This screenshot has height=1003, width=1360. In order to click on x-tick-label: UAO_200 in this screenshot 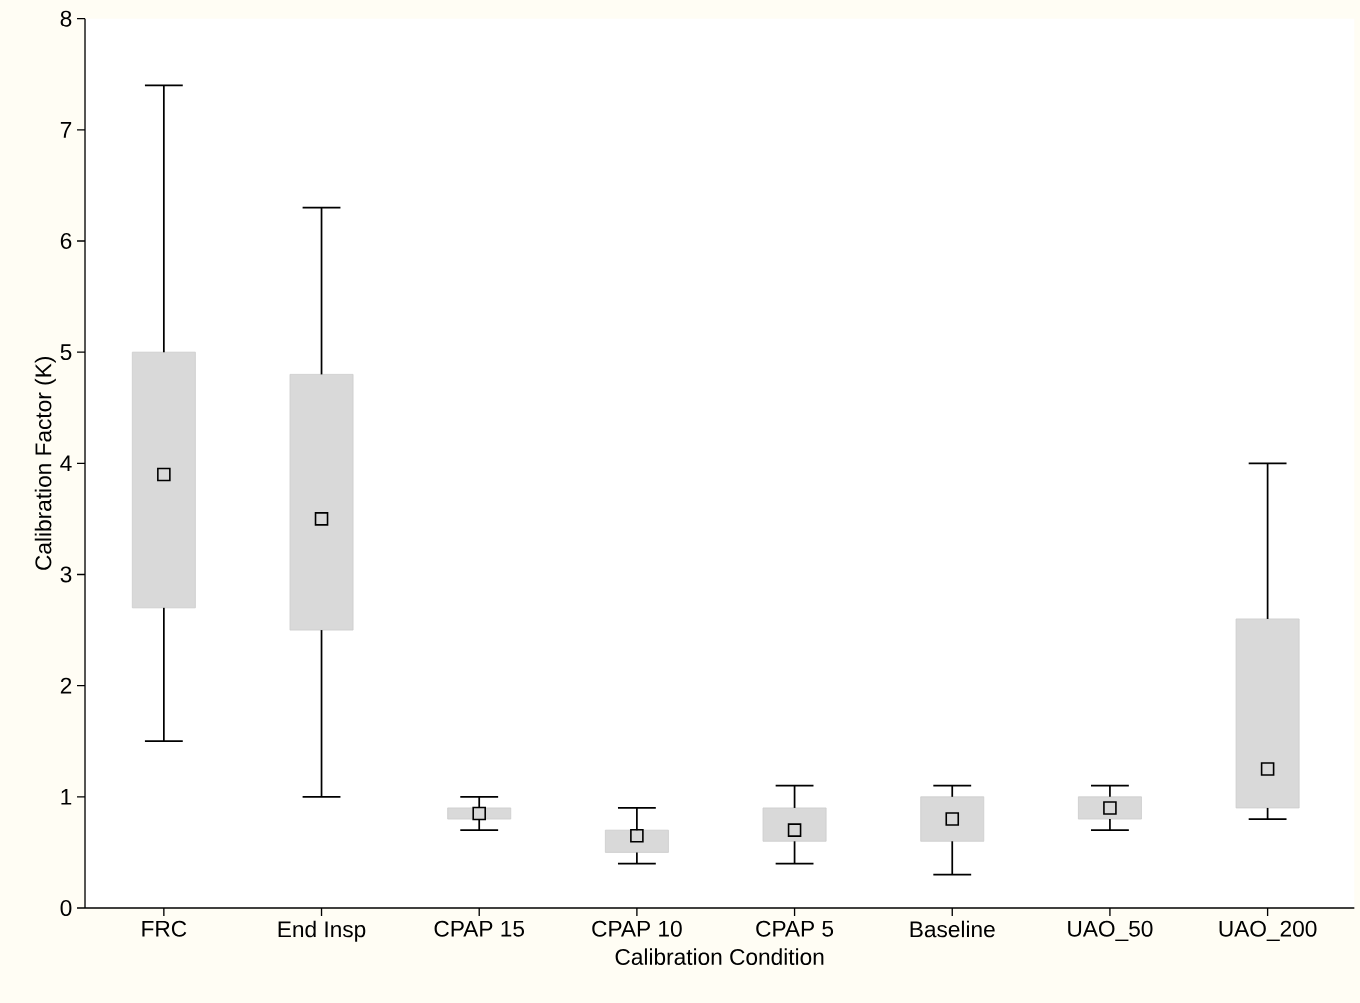, I will do `click(1268, 931)`.